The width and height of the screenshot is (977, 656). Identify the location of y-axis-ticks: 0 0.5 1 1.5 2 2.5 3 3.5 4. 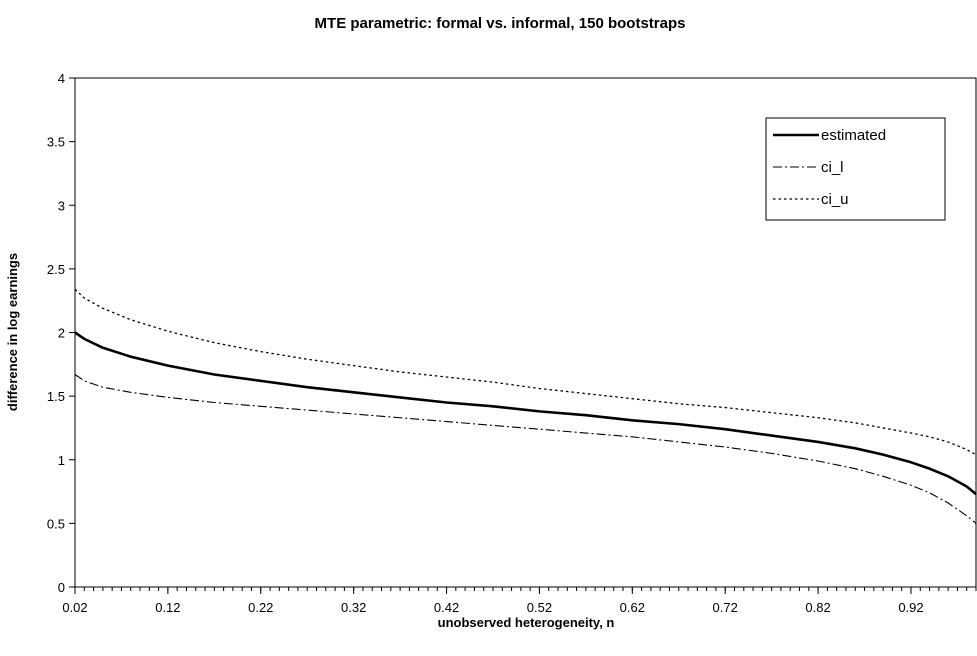
(61, 333).